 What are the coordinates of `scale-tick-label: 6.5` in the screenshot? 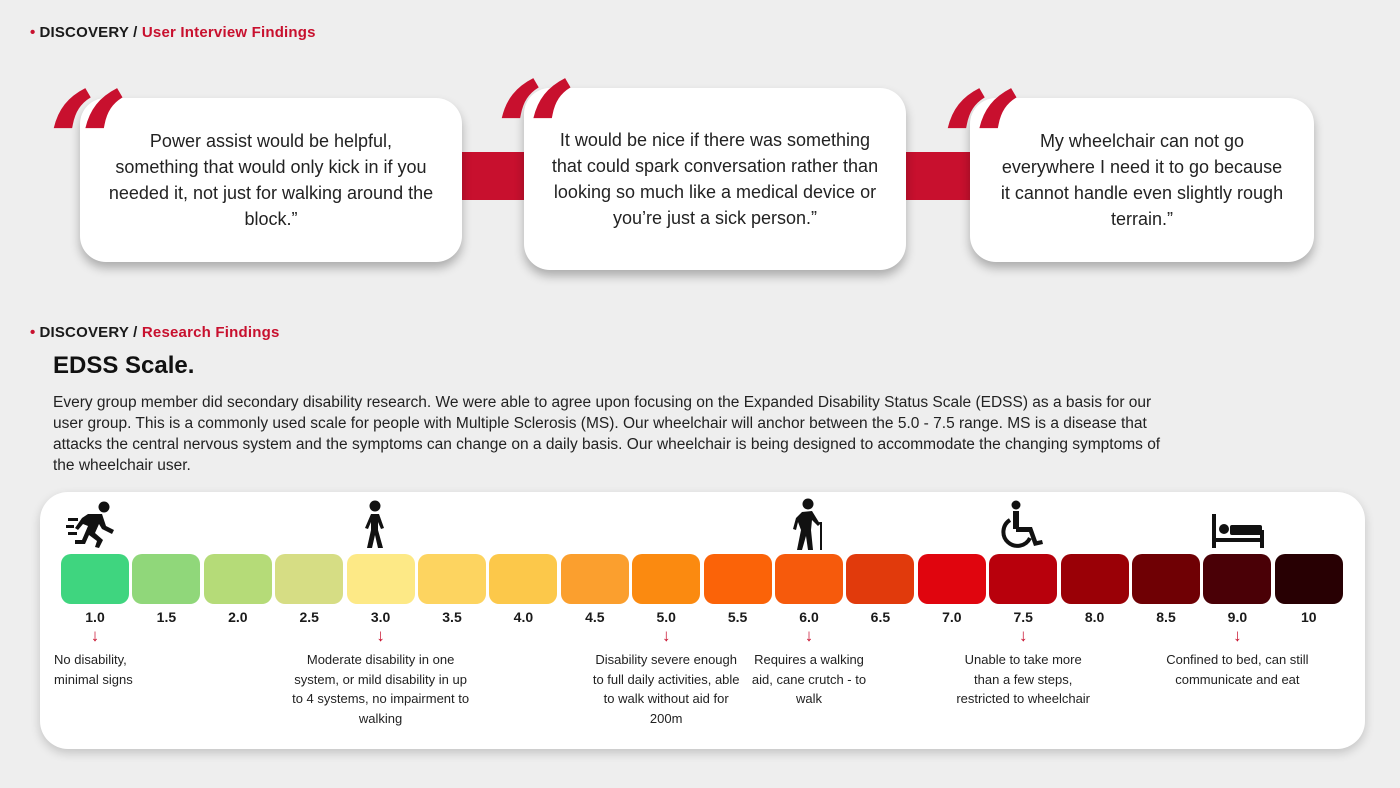 It's located at (880, 617).